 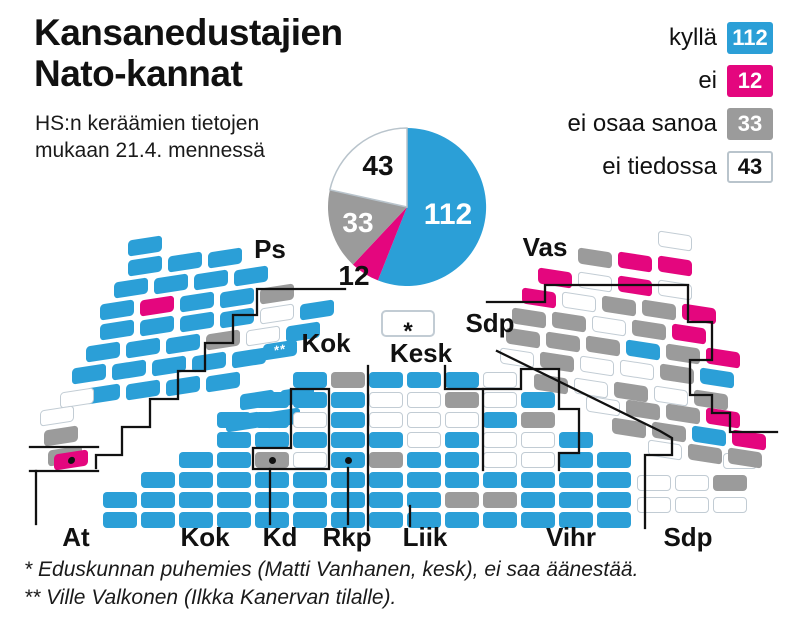 I want to click on legend-value-no: 12, so click(x=750, y=81).